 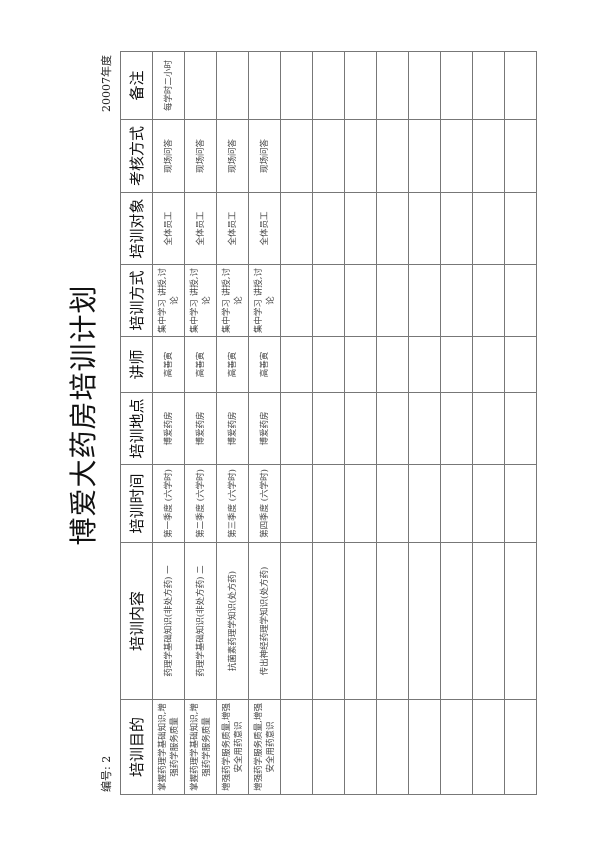 What do you see at coordinates (136, 156) in the screenshot?
I see `header-assessment: 考核方式` at bounding box center [136, 156].